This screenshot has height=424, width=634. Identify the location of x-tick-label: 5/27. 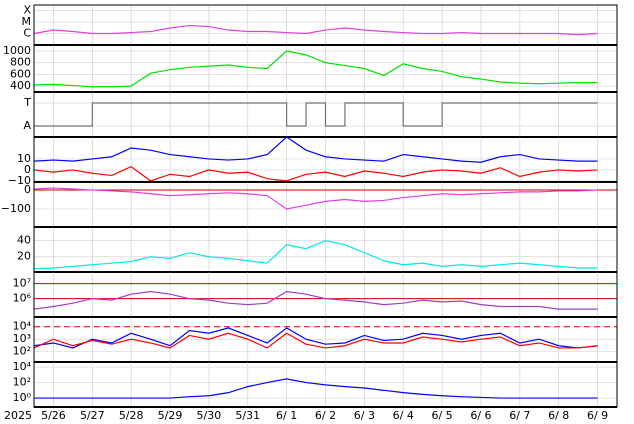
(92, 415).